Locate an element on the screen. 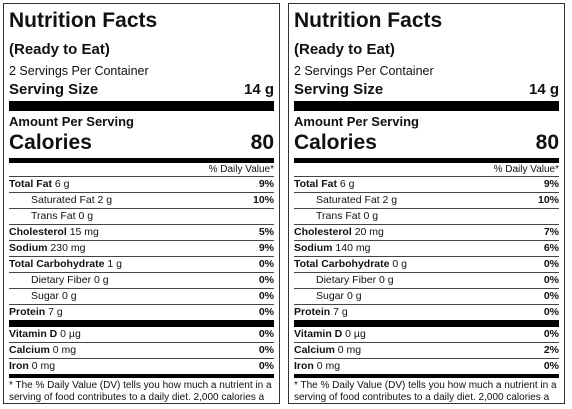 This screenshot has height=409, width=572. nutrient-amount: 20 mg is located at coordinates (369, 232).